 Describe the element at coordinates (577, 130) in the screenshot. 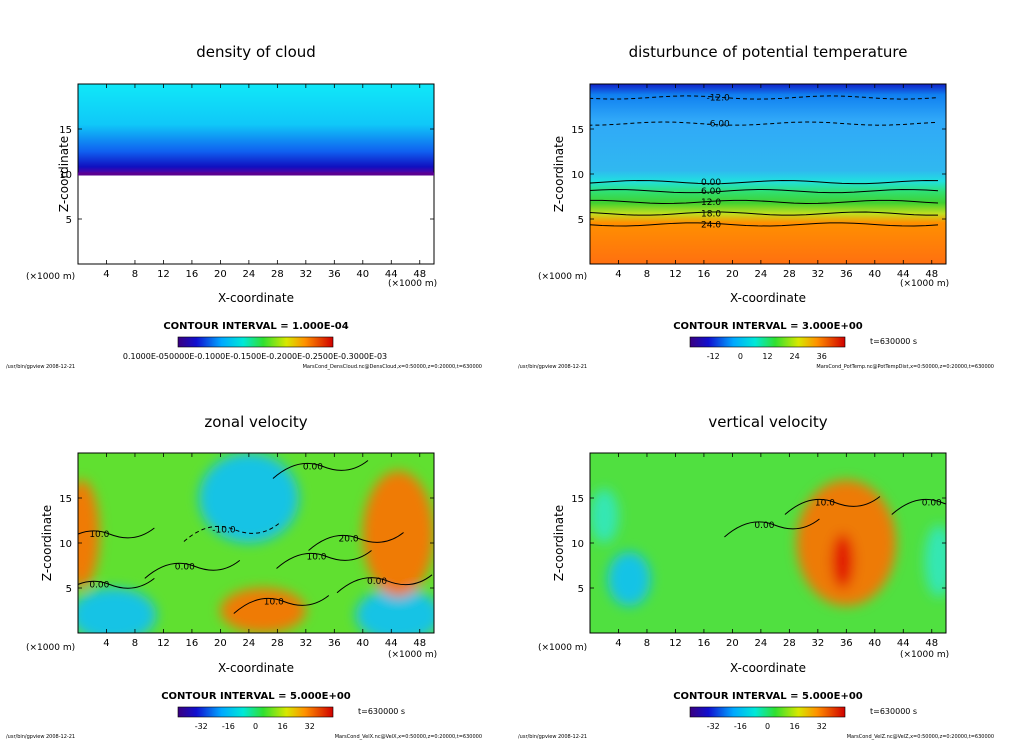

I see `y-tick-label: 15` at that location.